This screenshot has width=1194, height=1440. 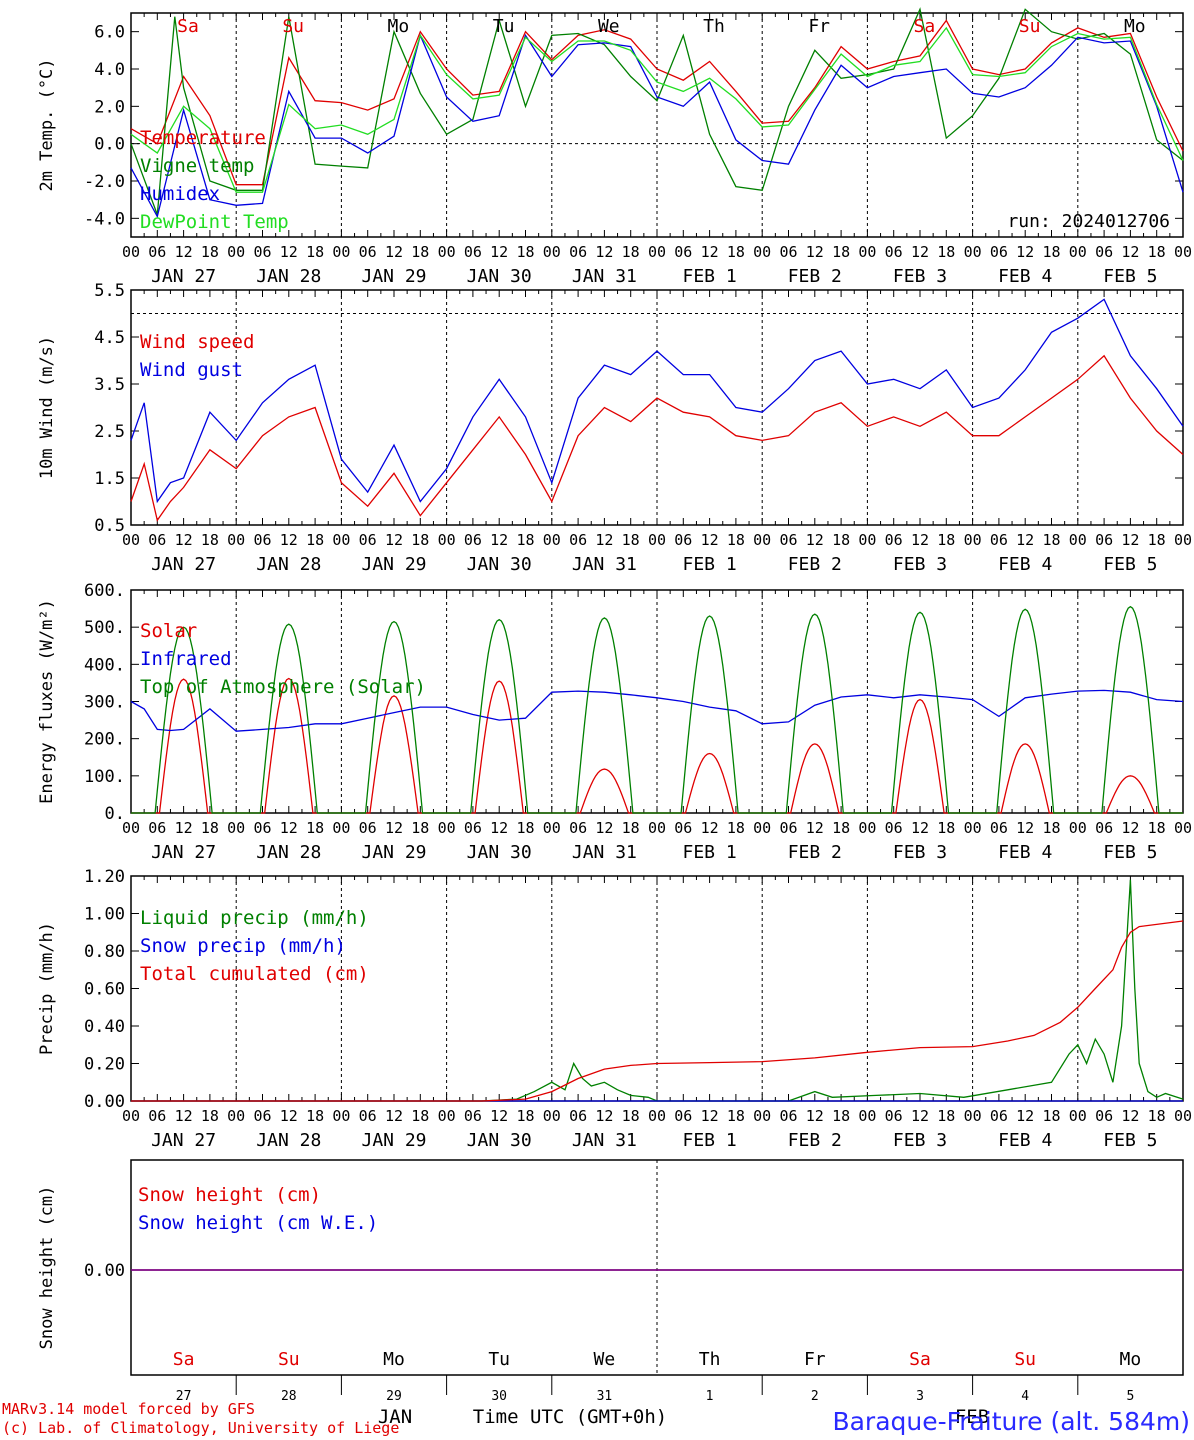 What do you see at coordinates (104, 591) in the screenshot?
I see `y-tick-label: 600.` at bounding box center [104, 591].